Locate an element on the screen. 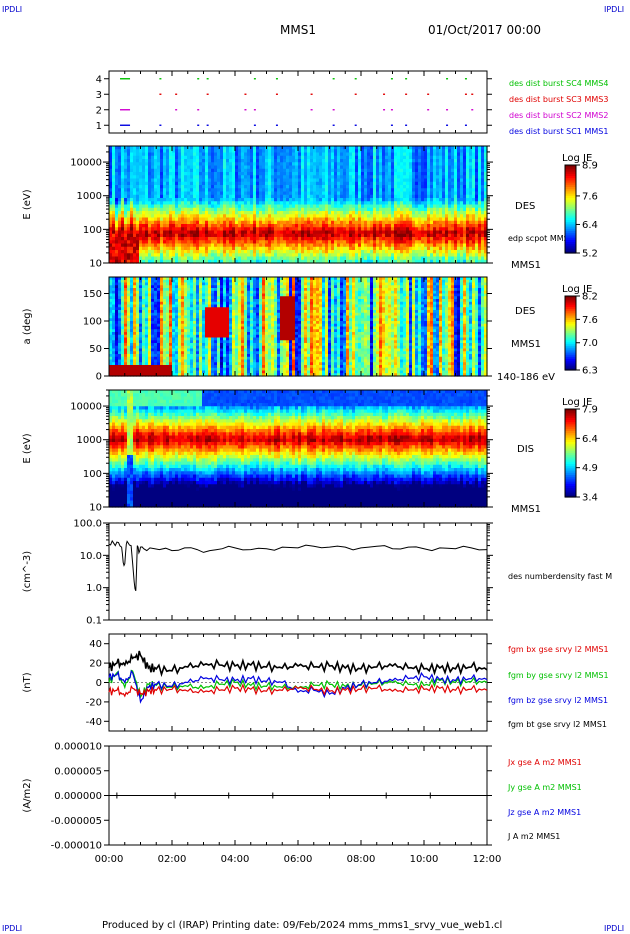 The image size is (630, 934). corner-label-tl: IPDLI is located at coordinates (12, 9).